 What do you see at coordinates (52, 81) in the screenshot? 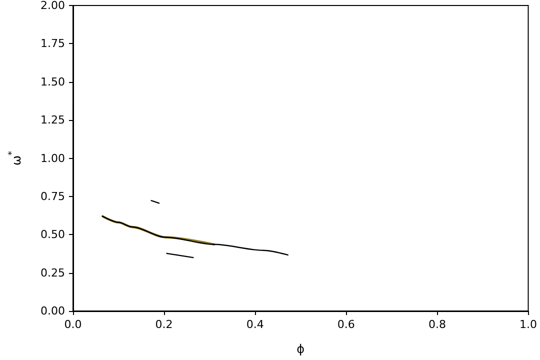
I see `y-tick-label: 1.50` at bounding box center [52, 81].